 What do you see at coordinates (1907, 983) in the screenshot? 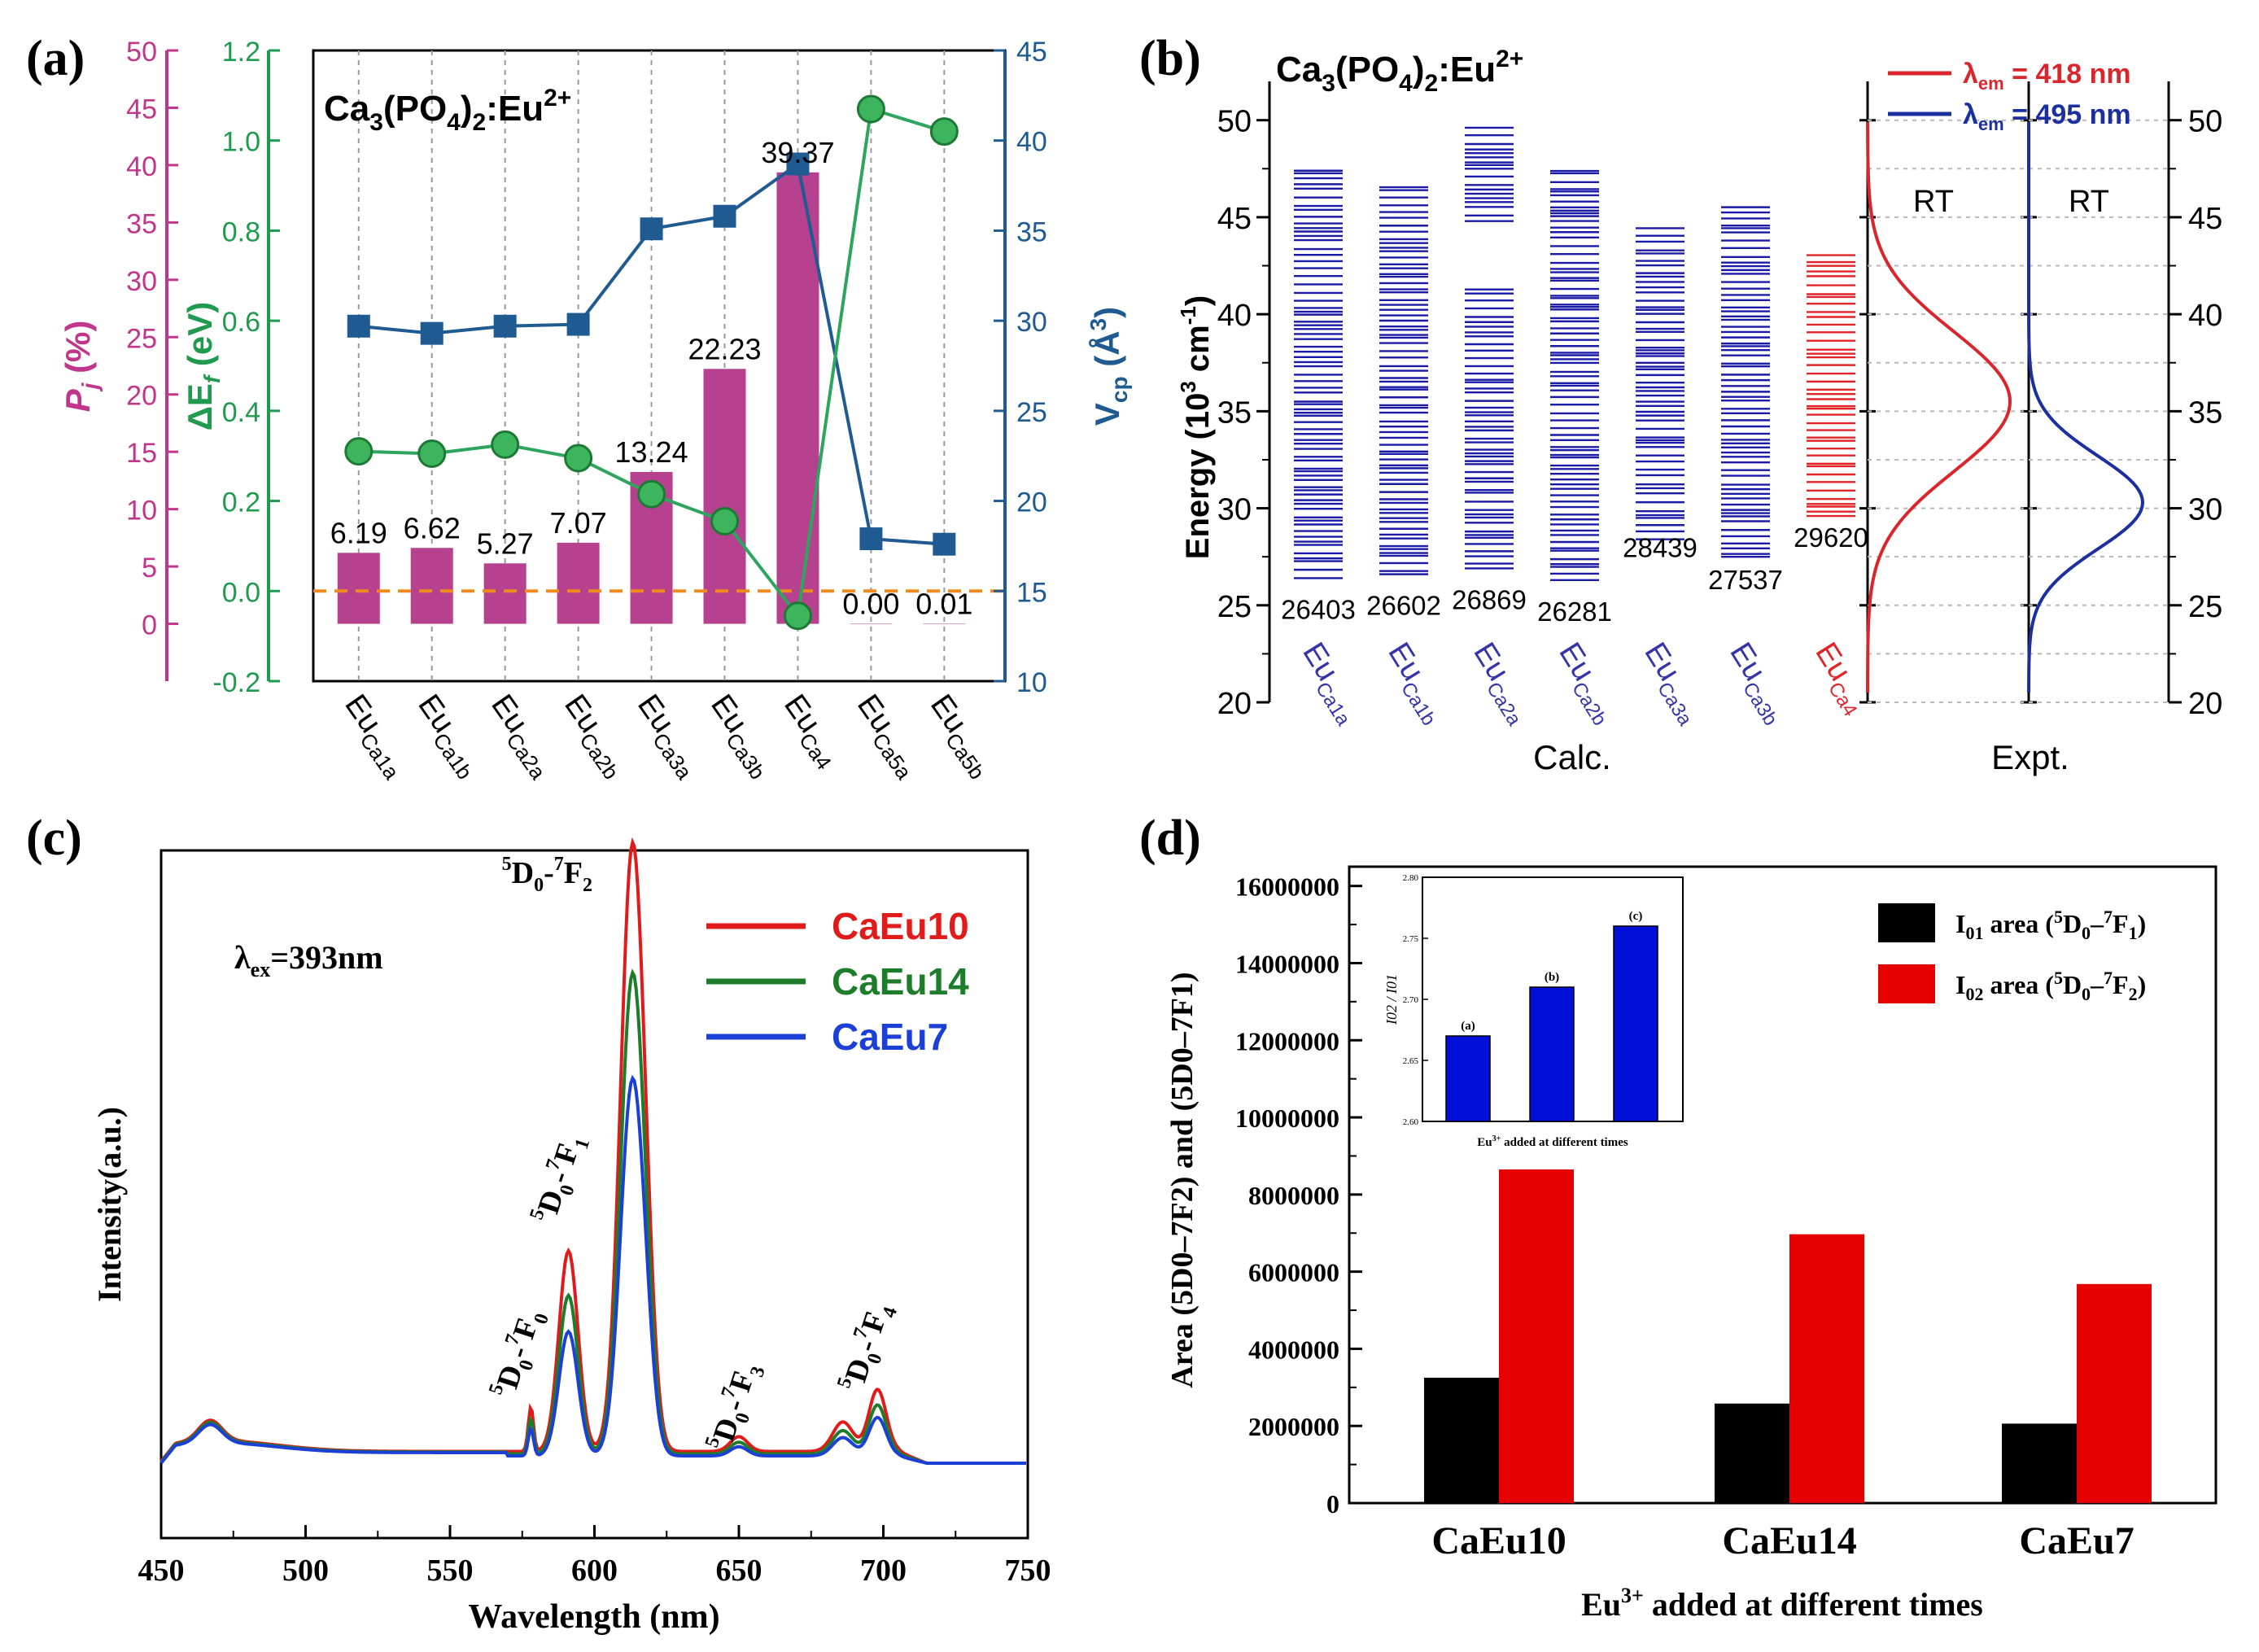
I see `panel-d-legend-swatch-I02` at bounding box center [1907, 983].